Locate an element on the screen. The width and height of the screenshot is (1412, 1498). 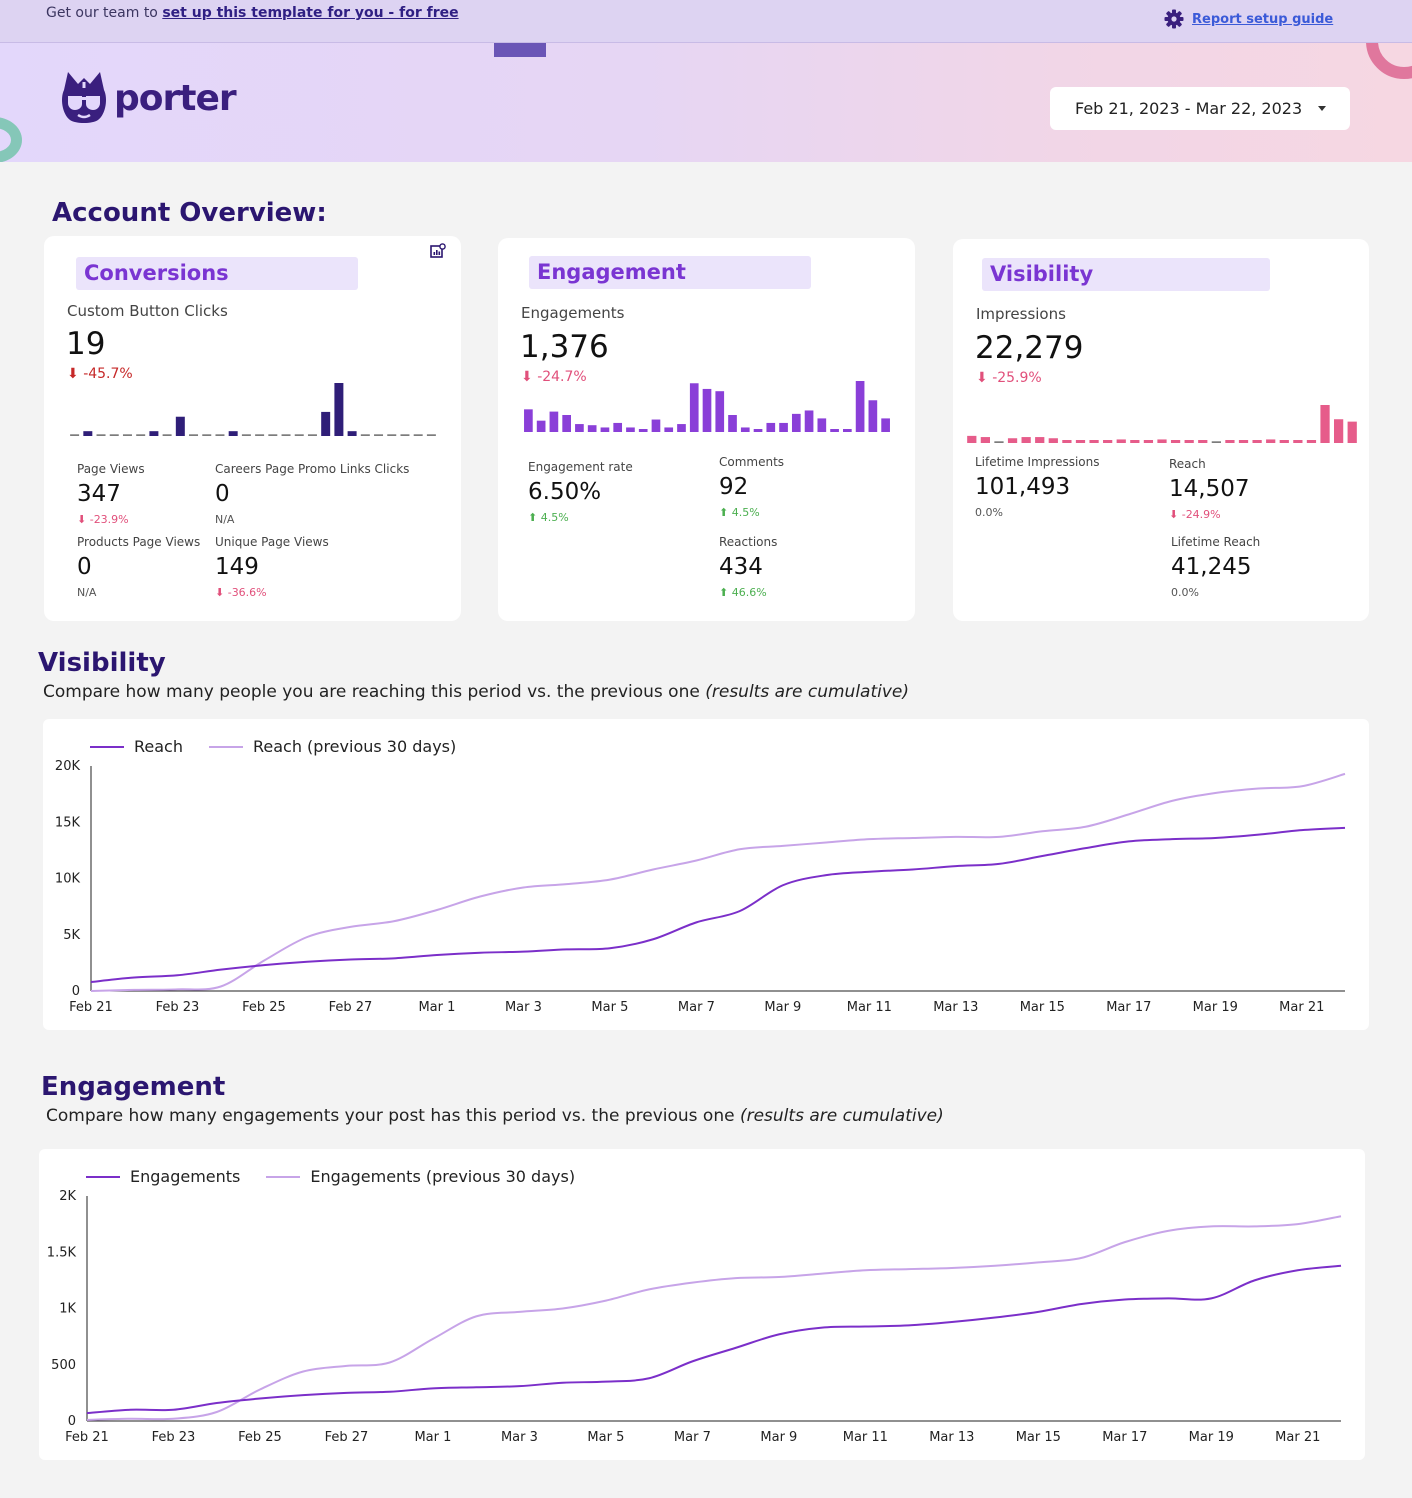
x-tick-label: Mar 21 is located at coordinates (1297, 1437).